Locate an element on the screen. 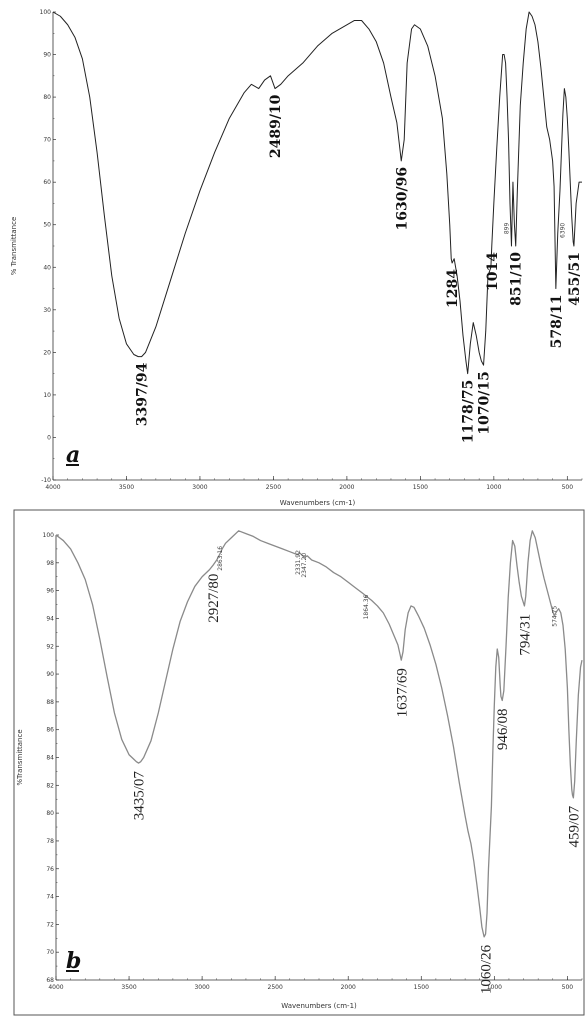 This screenshot has height=1017, width=585. peak-label: 1284 is located at coordinates (453, 288).